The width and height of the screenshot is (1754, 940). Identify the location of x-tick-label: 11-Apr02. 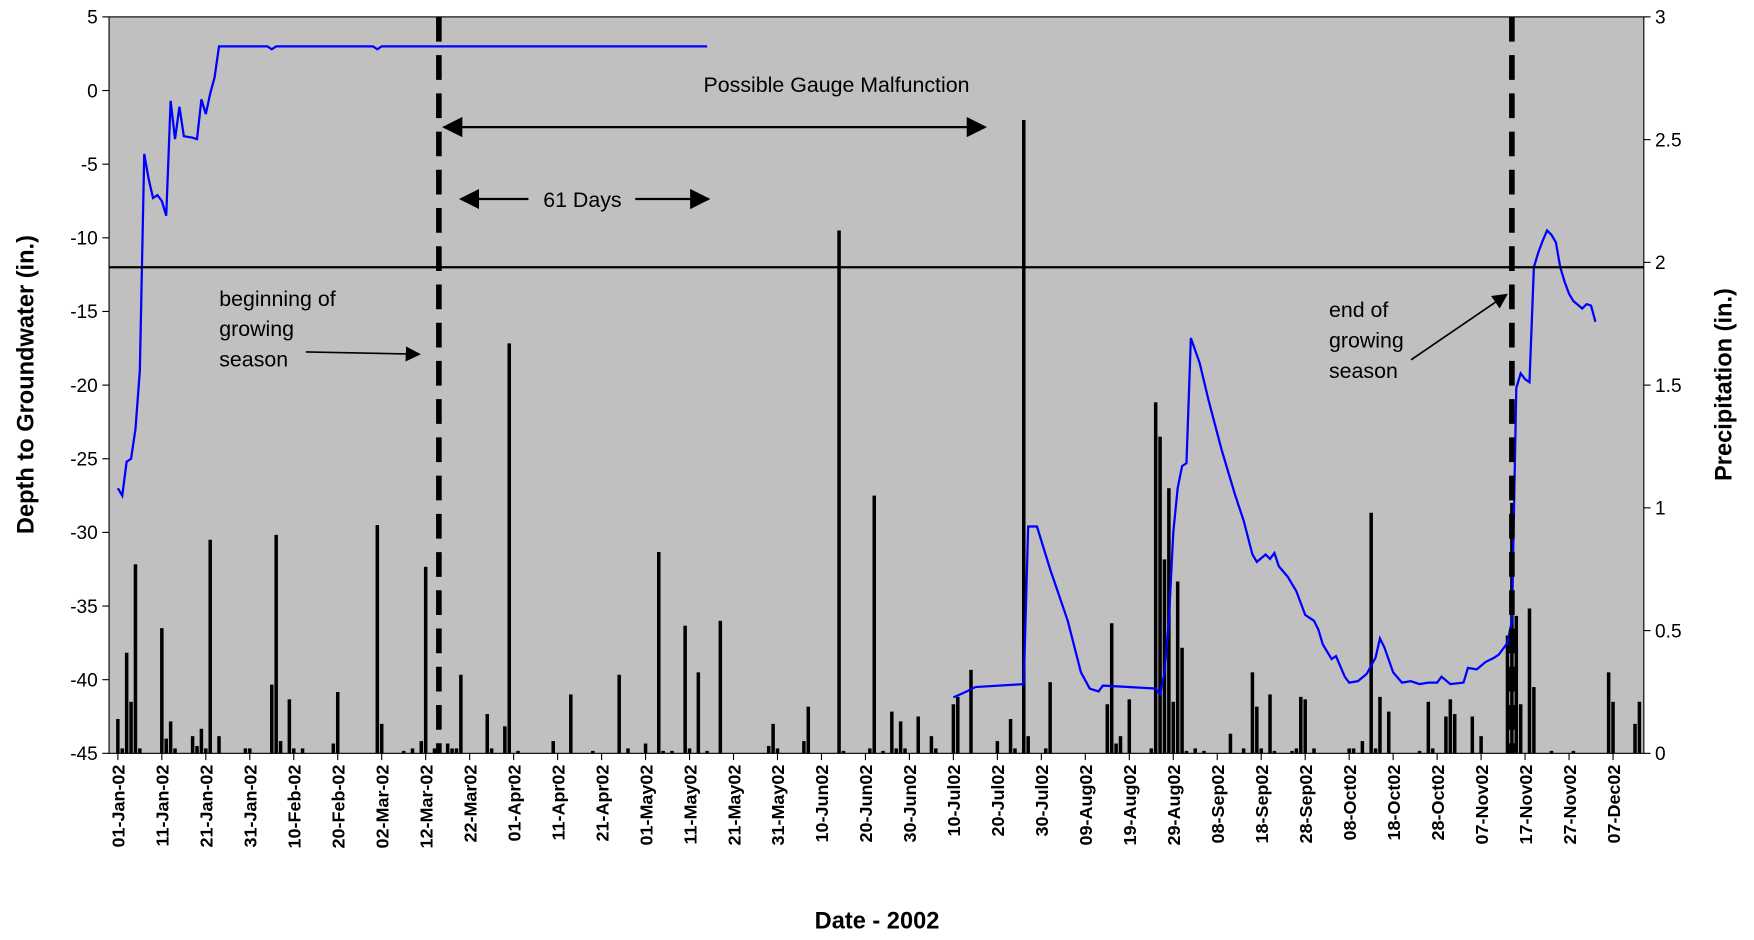
(558, 803).